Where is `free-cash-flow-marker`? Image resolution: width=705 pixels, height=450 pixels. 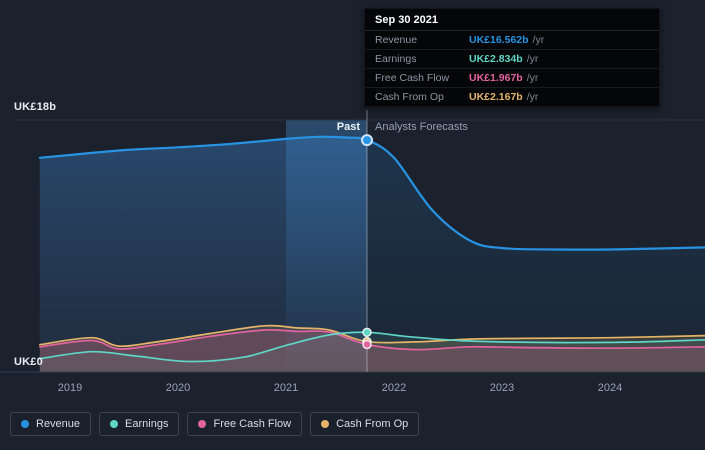
free-cash-flow-marker is located at coordinates (367, 344).